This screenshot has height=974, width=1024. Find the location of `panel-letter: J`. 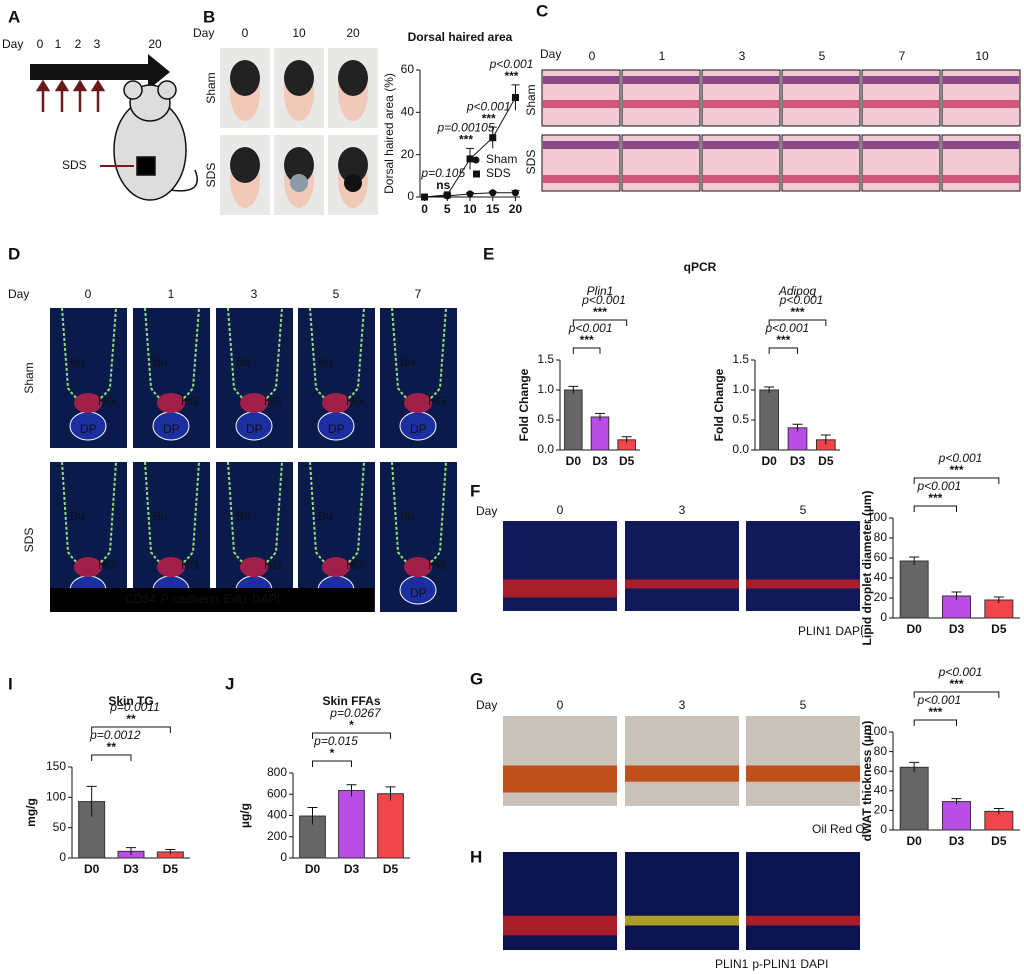

panel-letter: J is located at coordinates (229, 683).